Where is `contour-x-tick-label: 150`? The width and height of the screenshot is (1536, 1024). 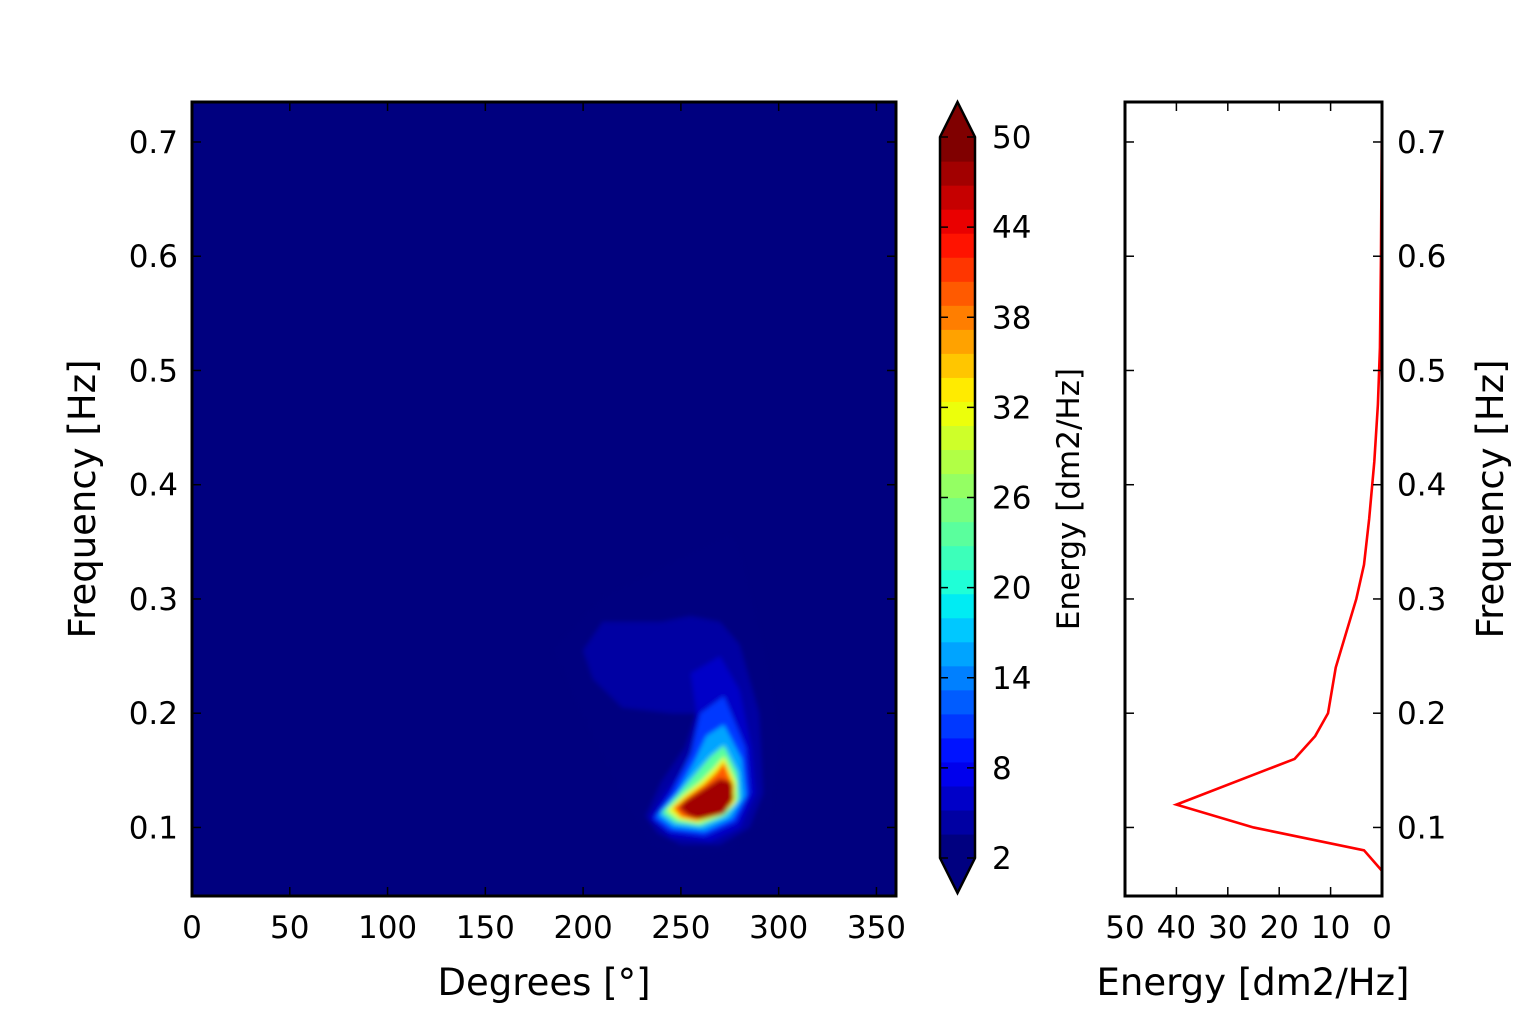 contour-x-tick-label: 150 is located at coordinates (485, 928).